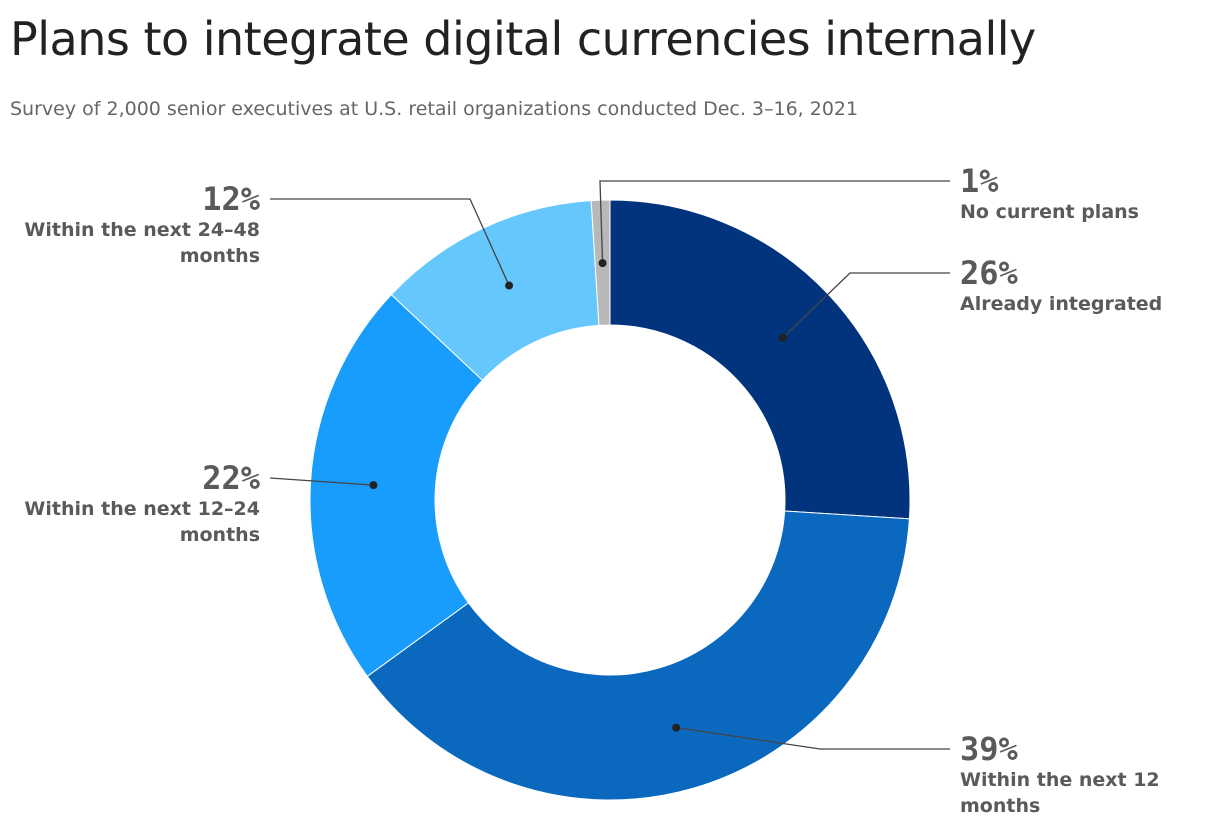 The height and width of the screenshot is (840, 1220). What do you see at coordinates (1065, 194) in the screenshot?
I see `data-label: 1% No current plans` at bounding box center [1065, 194].